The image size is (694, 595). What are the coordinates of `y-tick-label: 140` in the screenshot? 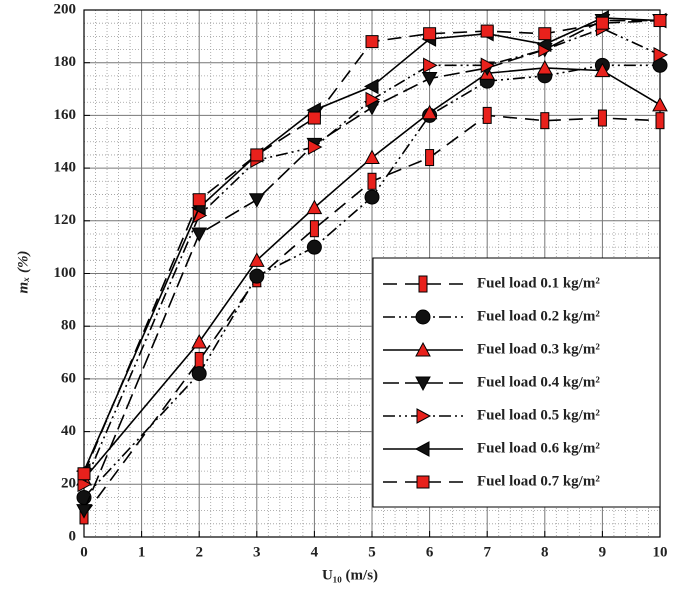 It's located at (65, 168).